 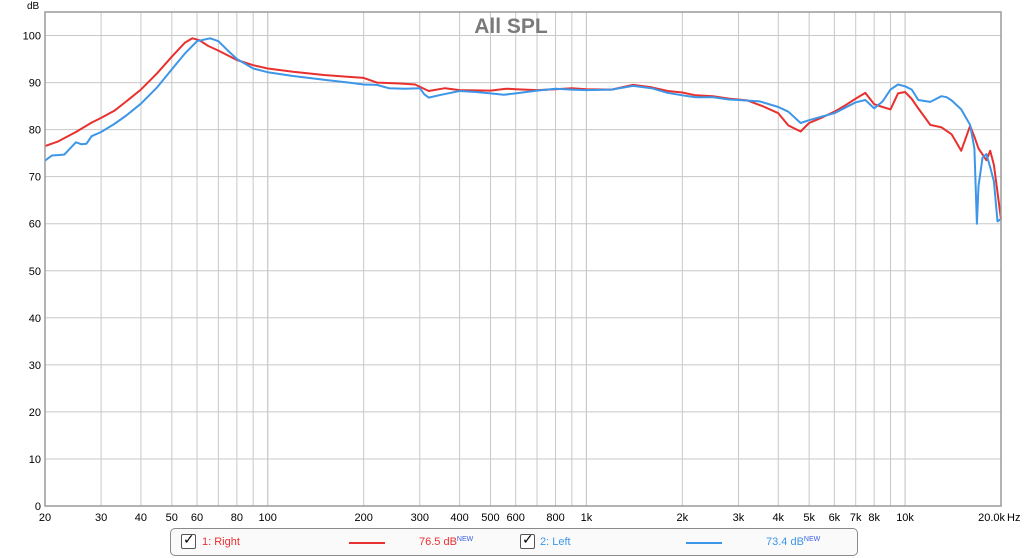 I want to click on legend-checkbox-left: ✓, so click(x=527, y=540).